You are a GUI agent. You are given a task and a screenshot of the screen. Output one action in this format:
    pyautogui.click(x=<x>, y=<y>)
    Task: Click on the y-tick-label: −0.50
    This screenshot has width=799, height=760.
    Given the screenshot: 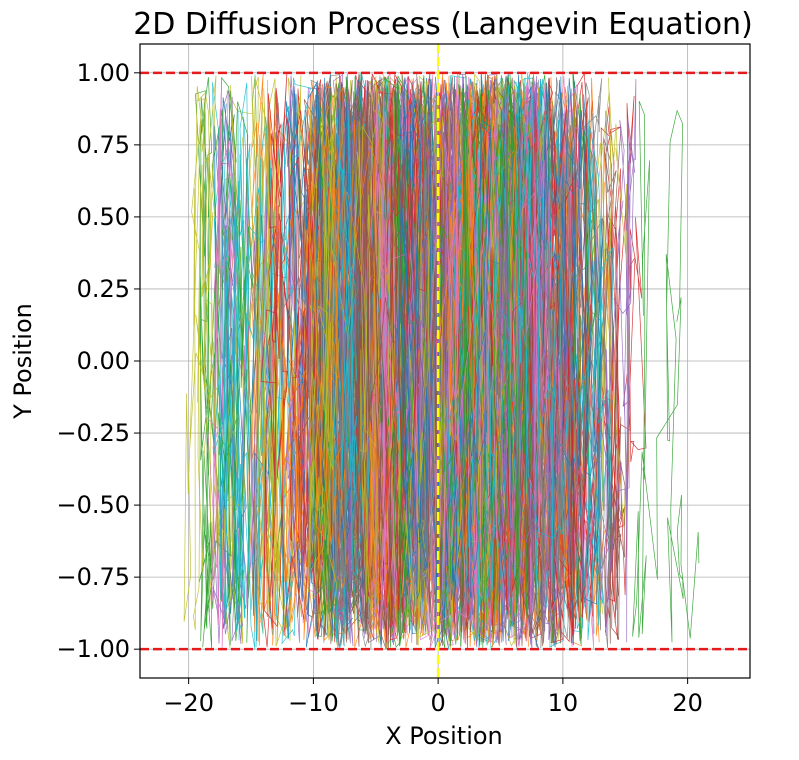 What is the action you would take?
    pyautogui.click(x=93, y=505)
    